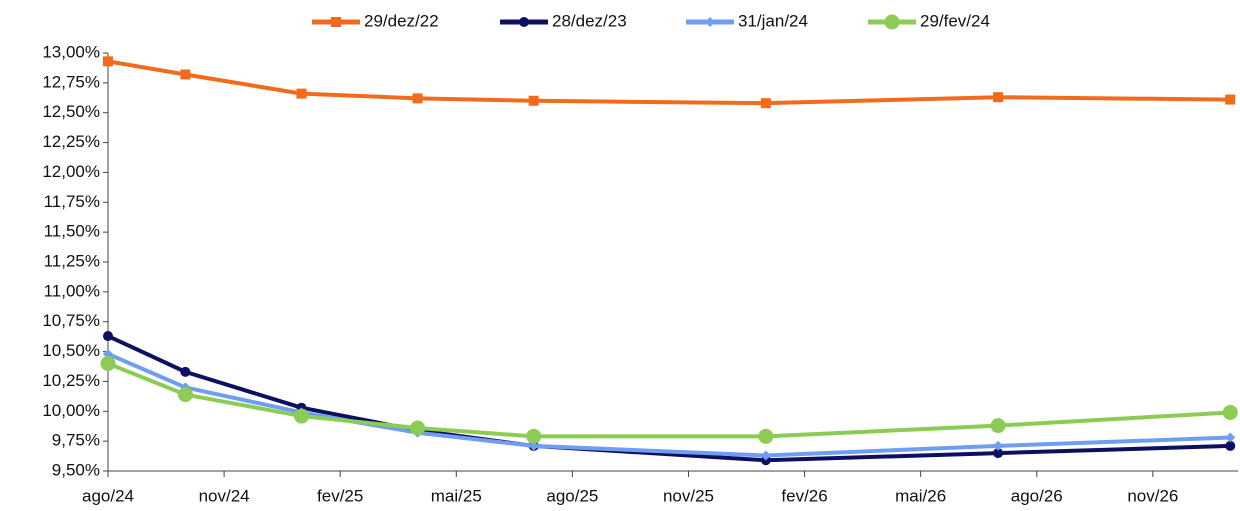 This screenshot has height=511, width=1240. What do you see at coordinates (76, 440) in the screenshot?
I see `y-tick-label: 9,75%` at bounding box center [76, 440].